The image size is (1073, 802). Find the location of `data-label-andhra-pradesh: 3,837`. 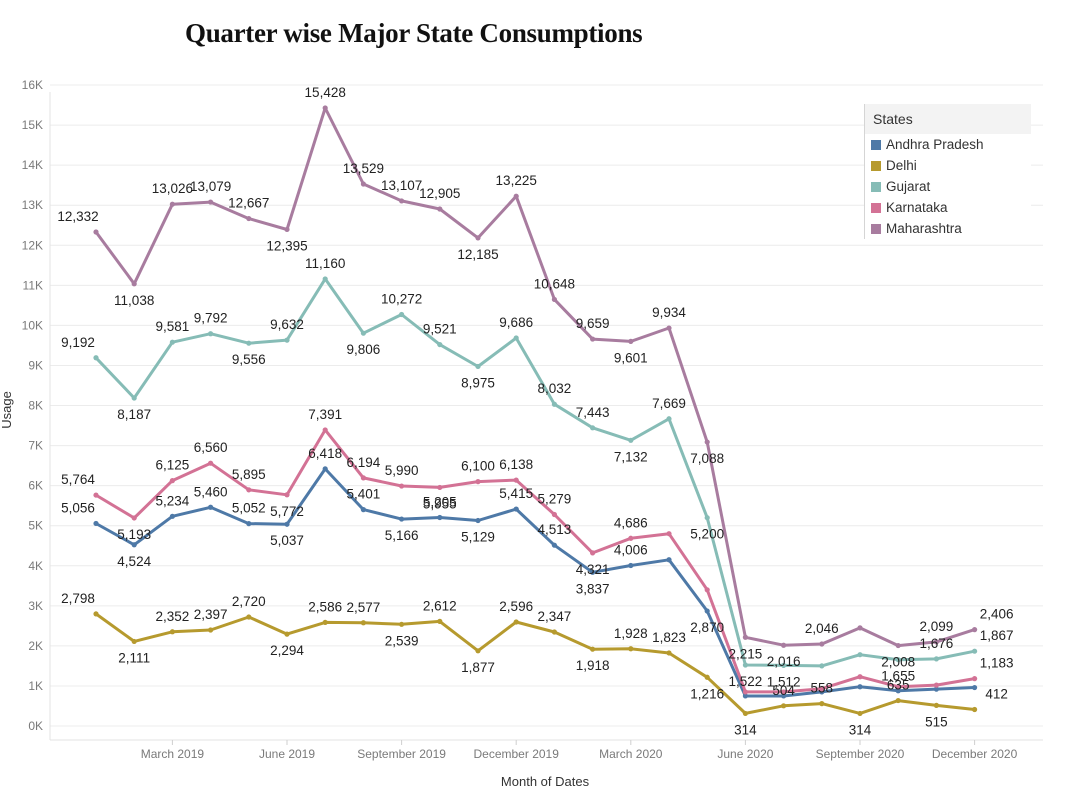

data-label-andhra-pradesh: 3,837 is located at coordinates (593, 588).